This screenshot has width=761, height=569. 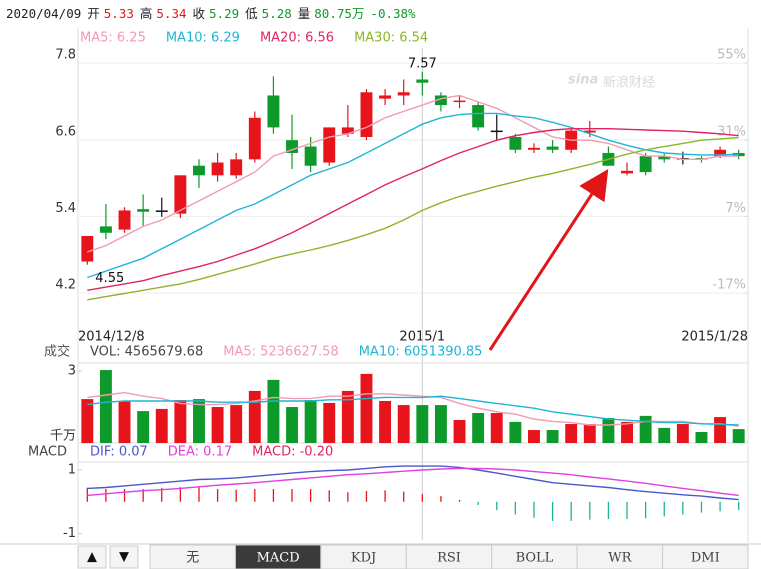 I want to click on y2-tick-label: 31%, so click(x=731, y=131).